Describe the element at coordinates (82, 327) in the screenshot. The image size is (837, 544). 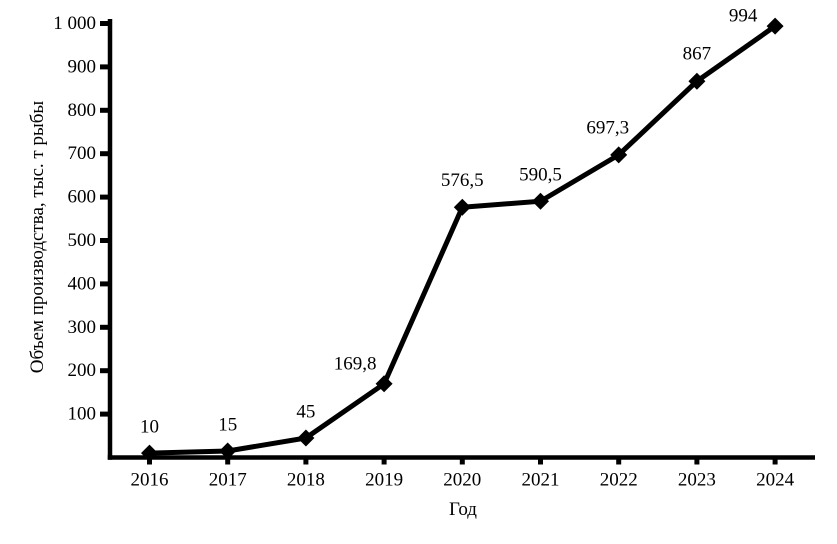
I see `y-tick-label: 300` at that location.